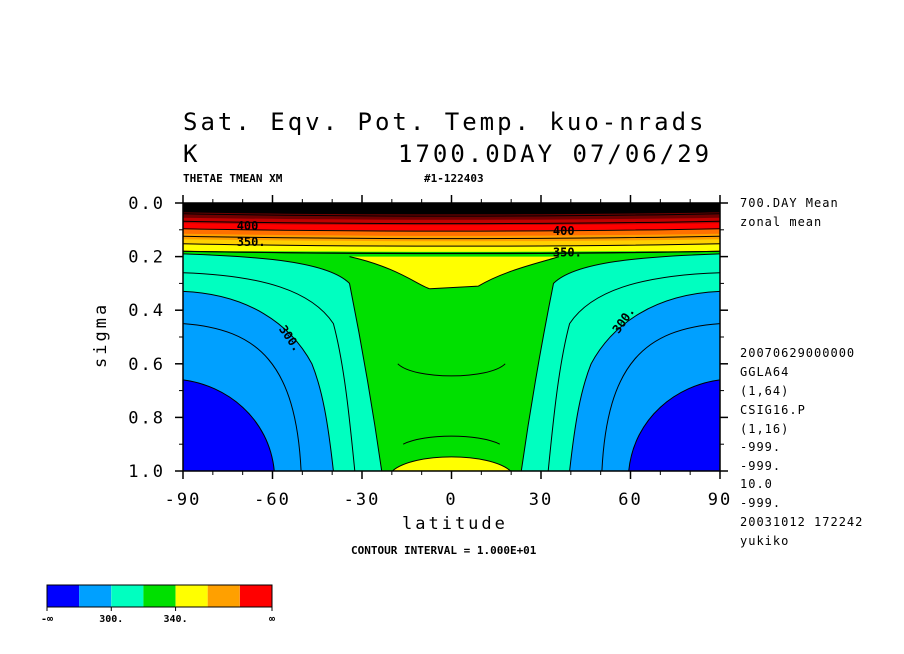 The height and width of the screenshot is (654, 904). Describe the element at coordinates (765, 391) in the screenshot. I see `side-info-line: (1,64)` at that location.